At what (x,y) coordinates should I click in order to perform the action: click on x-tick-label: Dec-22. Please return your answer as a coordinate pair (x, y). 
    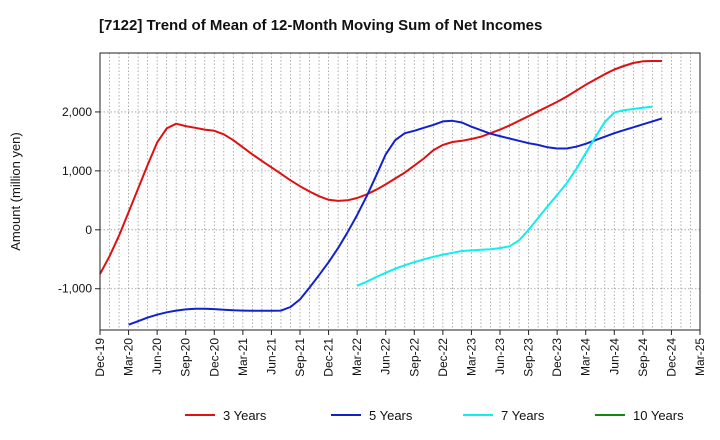
    Looking at the image, I should click on (443, 357).